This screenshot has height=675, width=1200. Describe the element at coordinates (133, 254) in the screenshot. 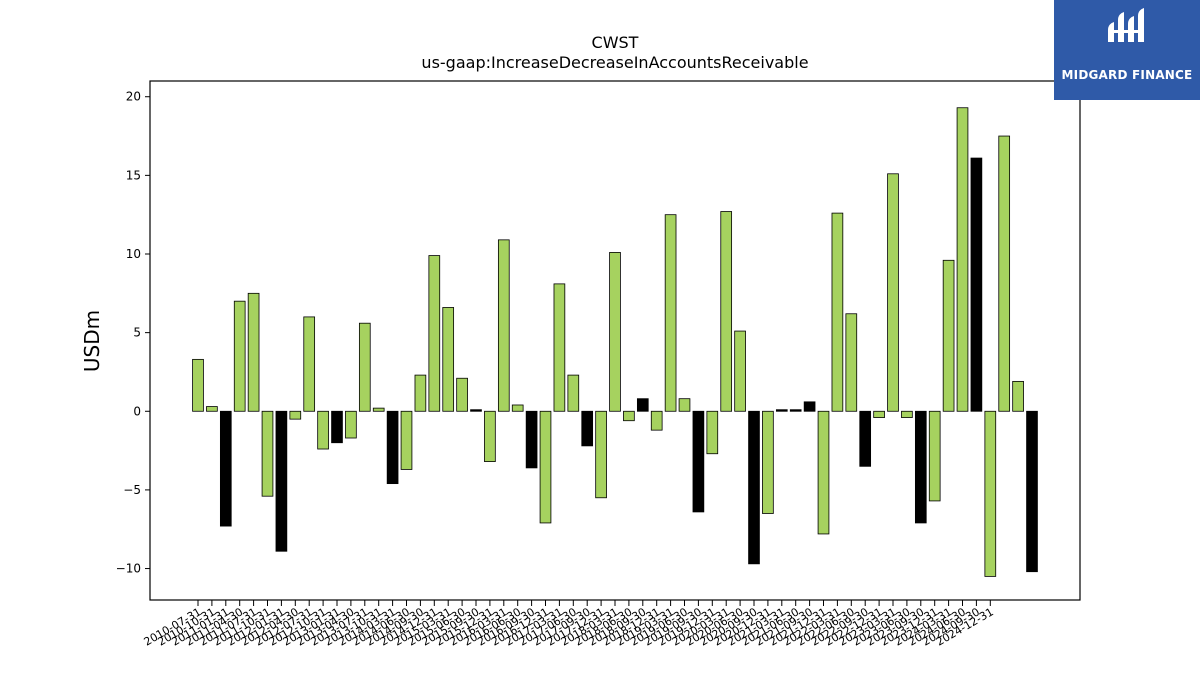

I see `y-tick-label: 10` at that location.